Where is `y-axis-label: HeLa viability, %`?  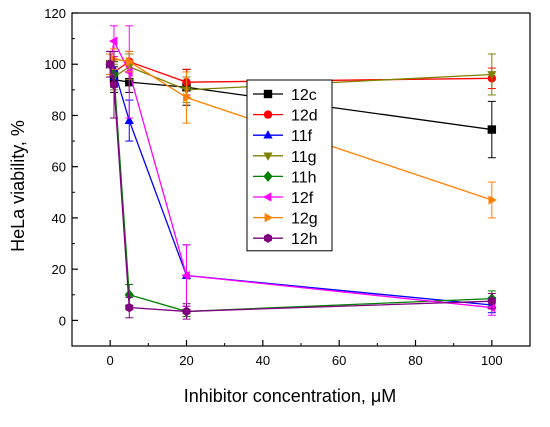
y-axis-label: HeLa viability, % is located at coordinates (18, 186).